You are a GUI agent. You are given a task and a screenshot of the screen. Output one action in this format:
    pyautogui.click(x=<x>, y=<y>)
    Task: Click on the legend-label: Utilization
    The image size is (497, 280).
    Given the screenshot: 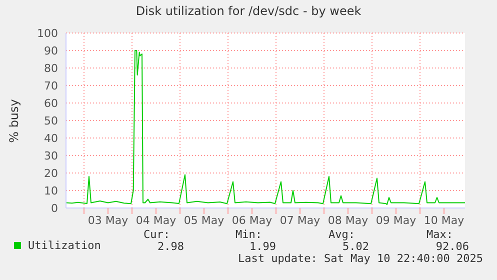 What is the action you would take?
    pyautogui.click(x=64, y=245)
    